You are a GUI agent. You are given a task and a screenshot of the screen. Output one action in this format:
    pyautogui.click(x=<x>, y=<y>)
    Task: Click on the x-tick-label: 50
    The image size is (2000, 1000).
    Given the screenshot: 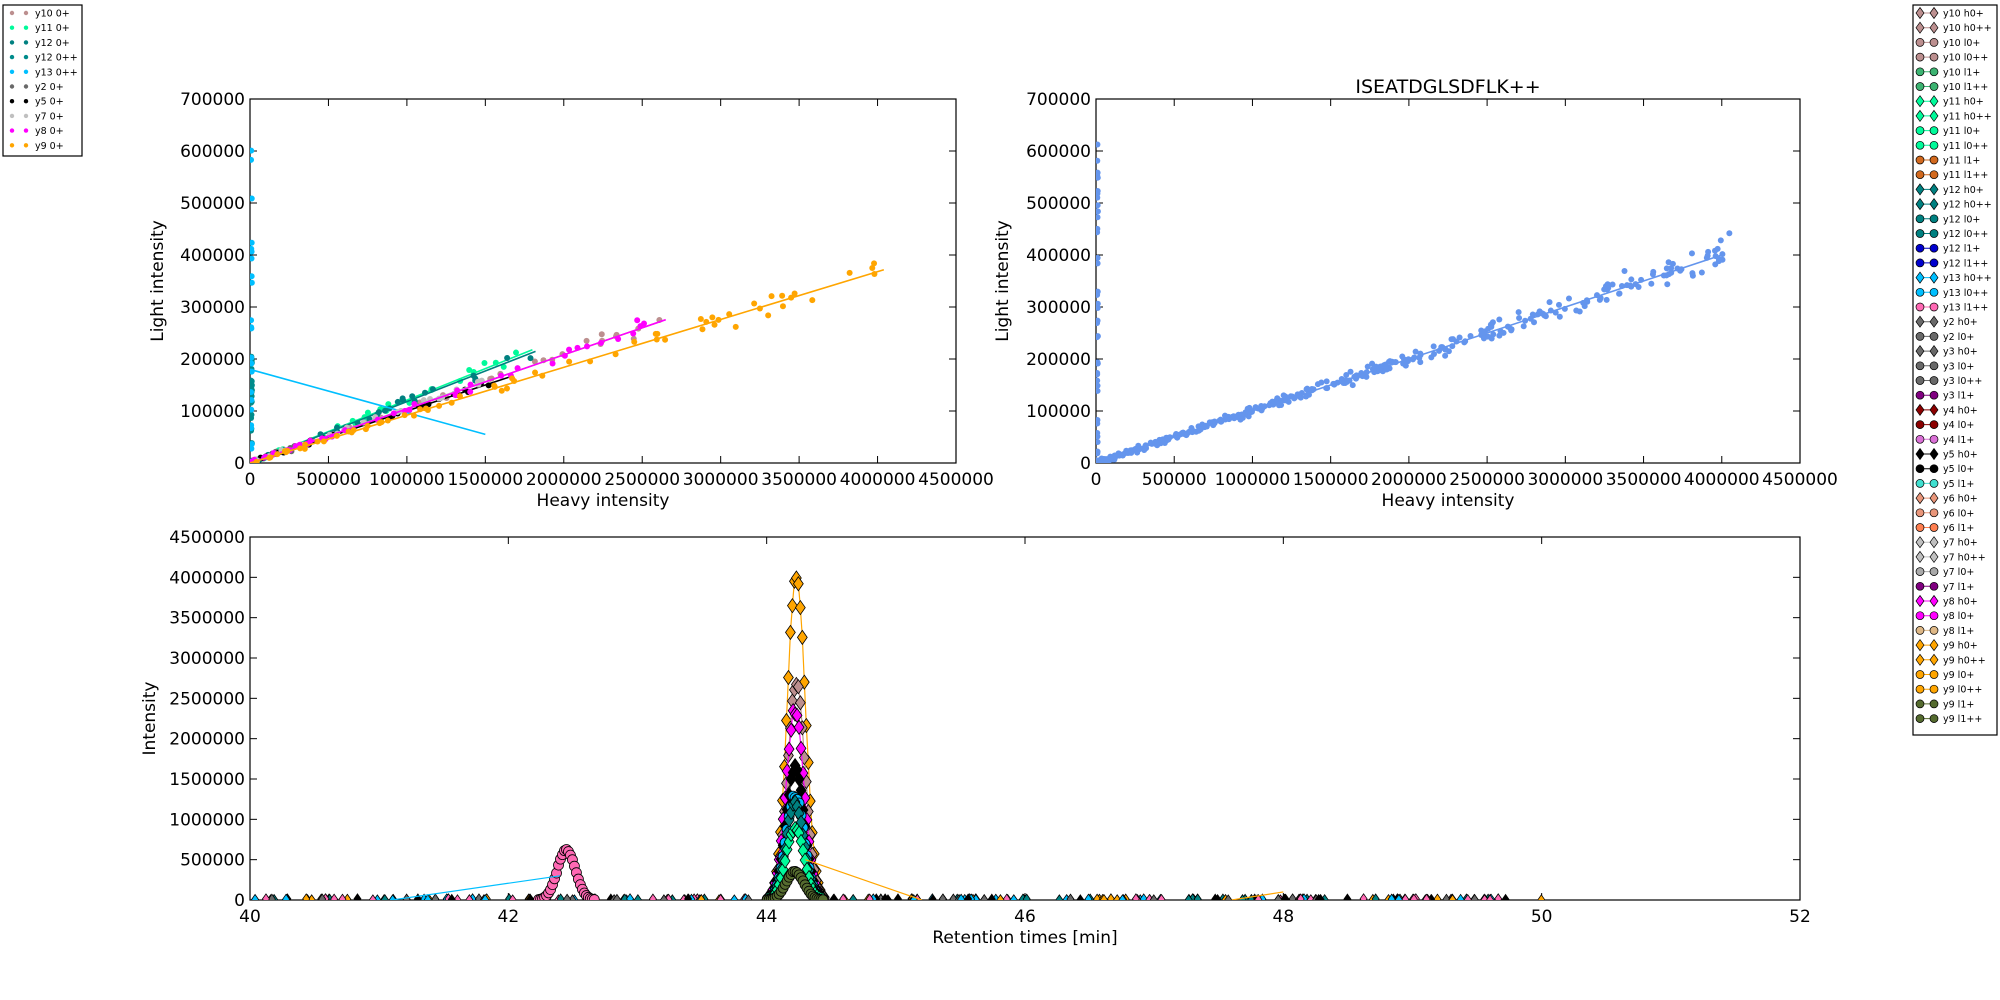 What is the action you would take?
    pyautogui.click(x=1542, y=917)
    